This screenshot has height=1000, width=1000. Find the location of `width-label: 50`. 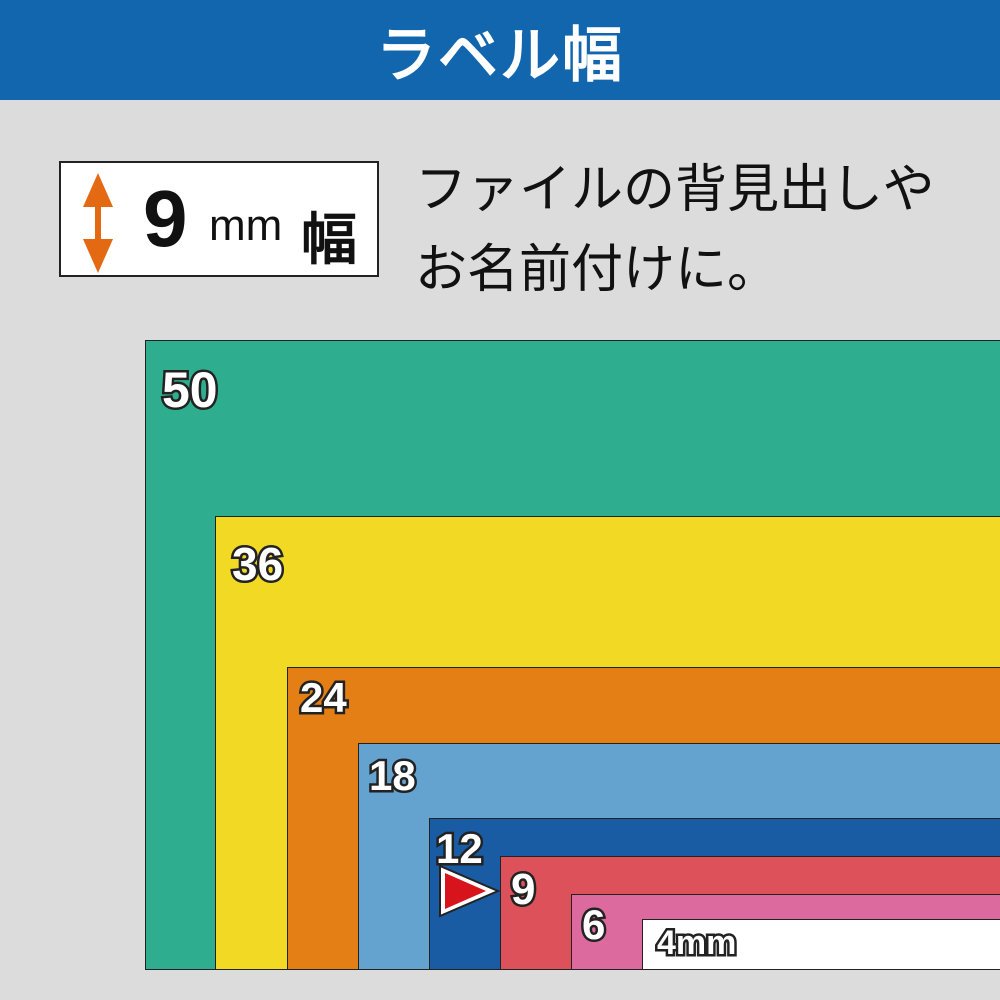

width-label: 50 is located at coordinates (190, 390).